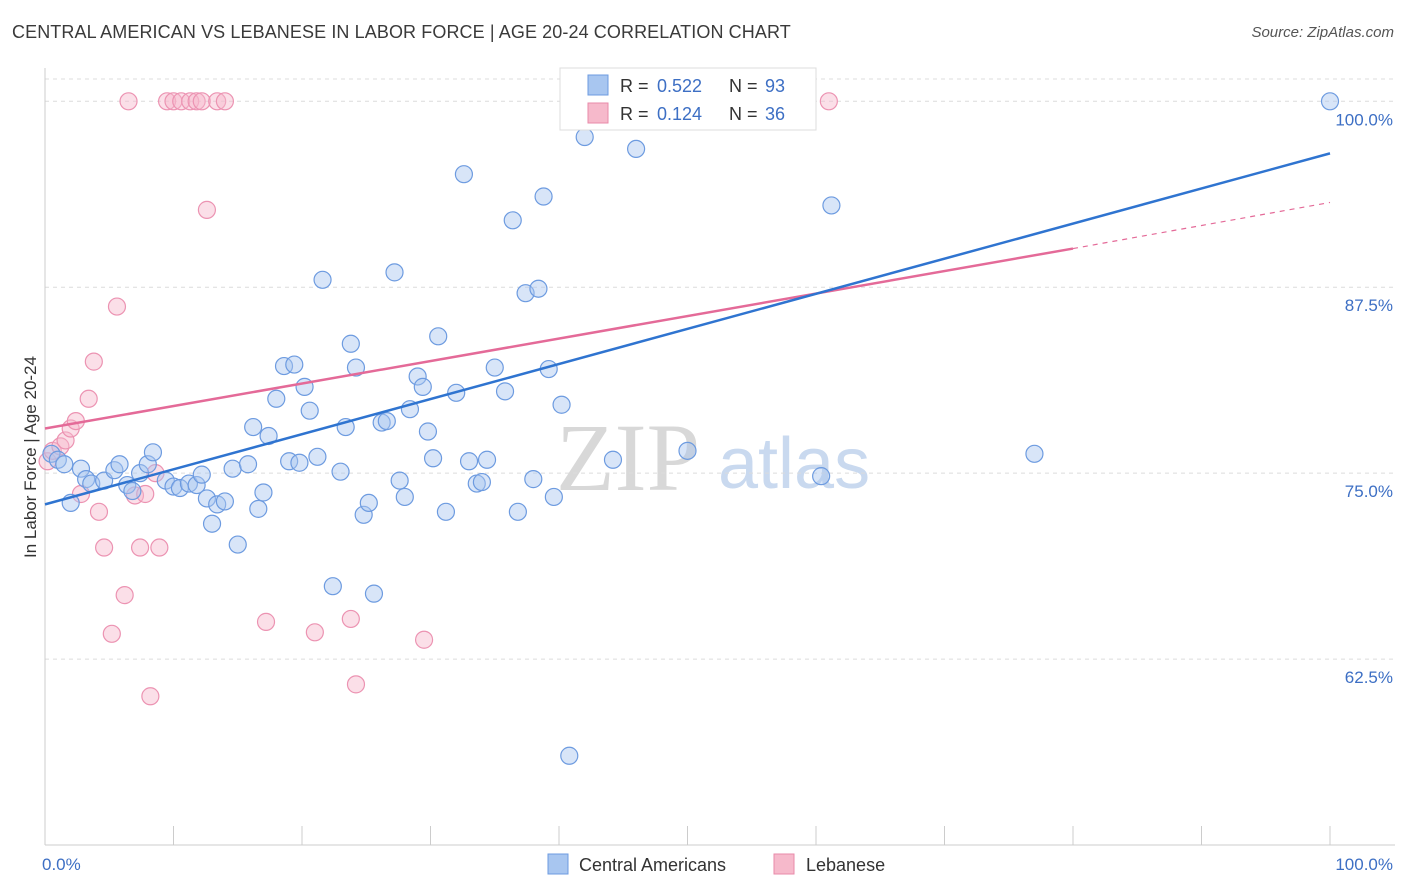  What do you see at coordinates (1201, 225) in the screenshot?
I see `lebanese-trend-extension` at bounding box center [1201, 225].